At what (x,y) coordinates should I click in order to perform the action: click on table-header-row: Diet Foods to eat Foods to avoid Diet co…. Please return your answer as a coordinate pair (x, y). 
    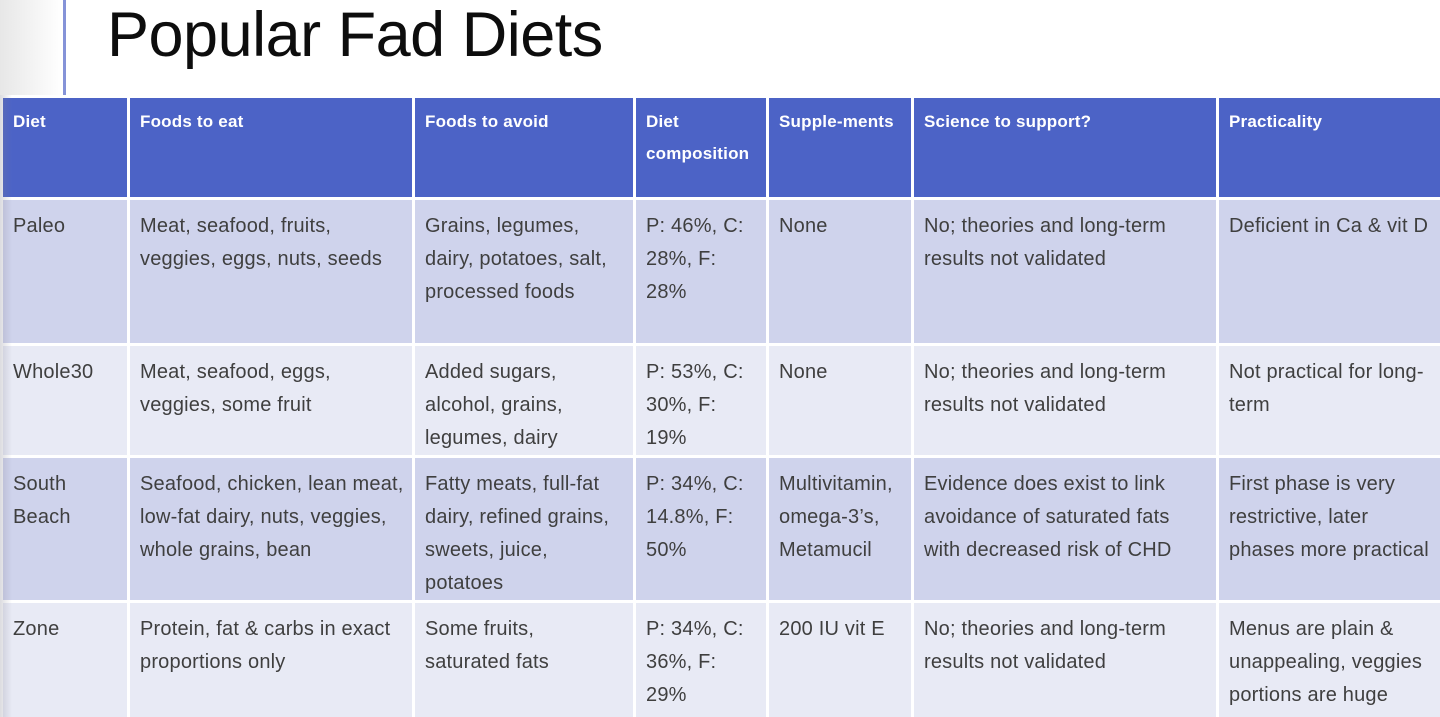
    Looking at the image, I should click on (720, 147).